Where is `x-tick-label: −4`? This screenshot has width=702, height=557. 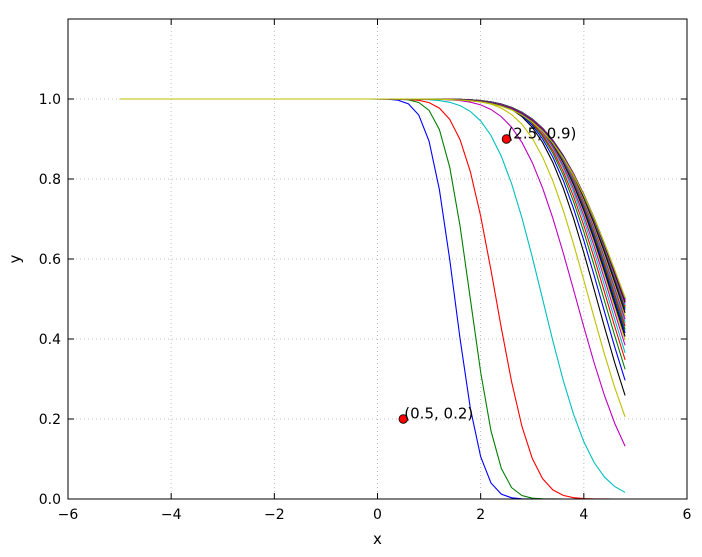 x-tick-label: −4 is located at coordinates (171, 515).